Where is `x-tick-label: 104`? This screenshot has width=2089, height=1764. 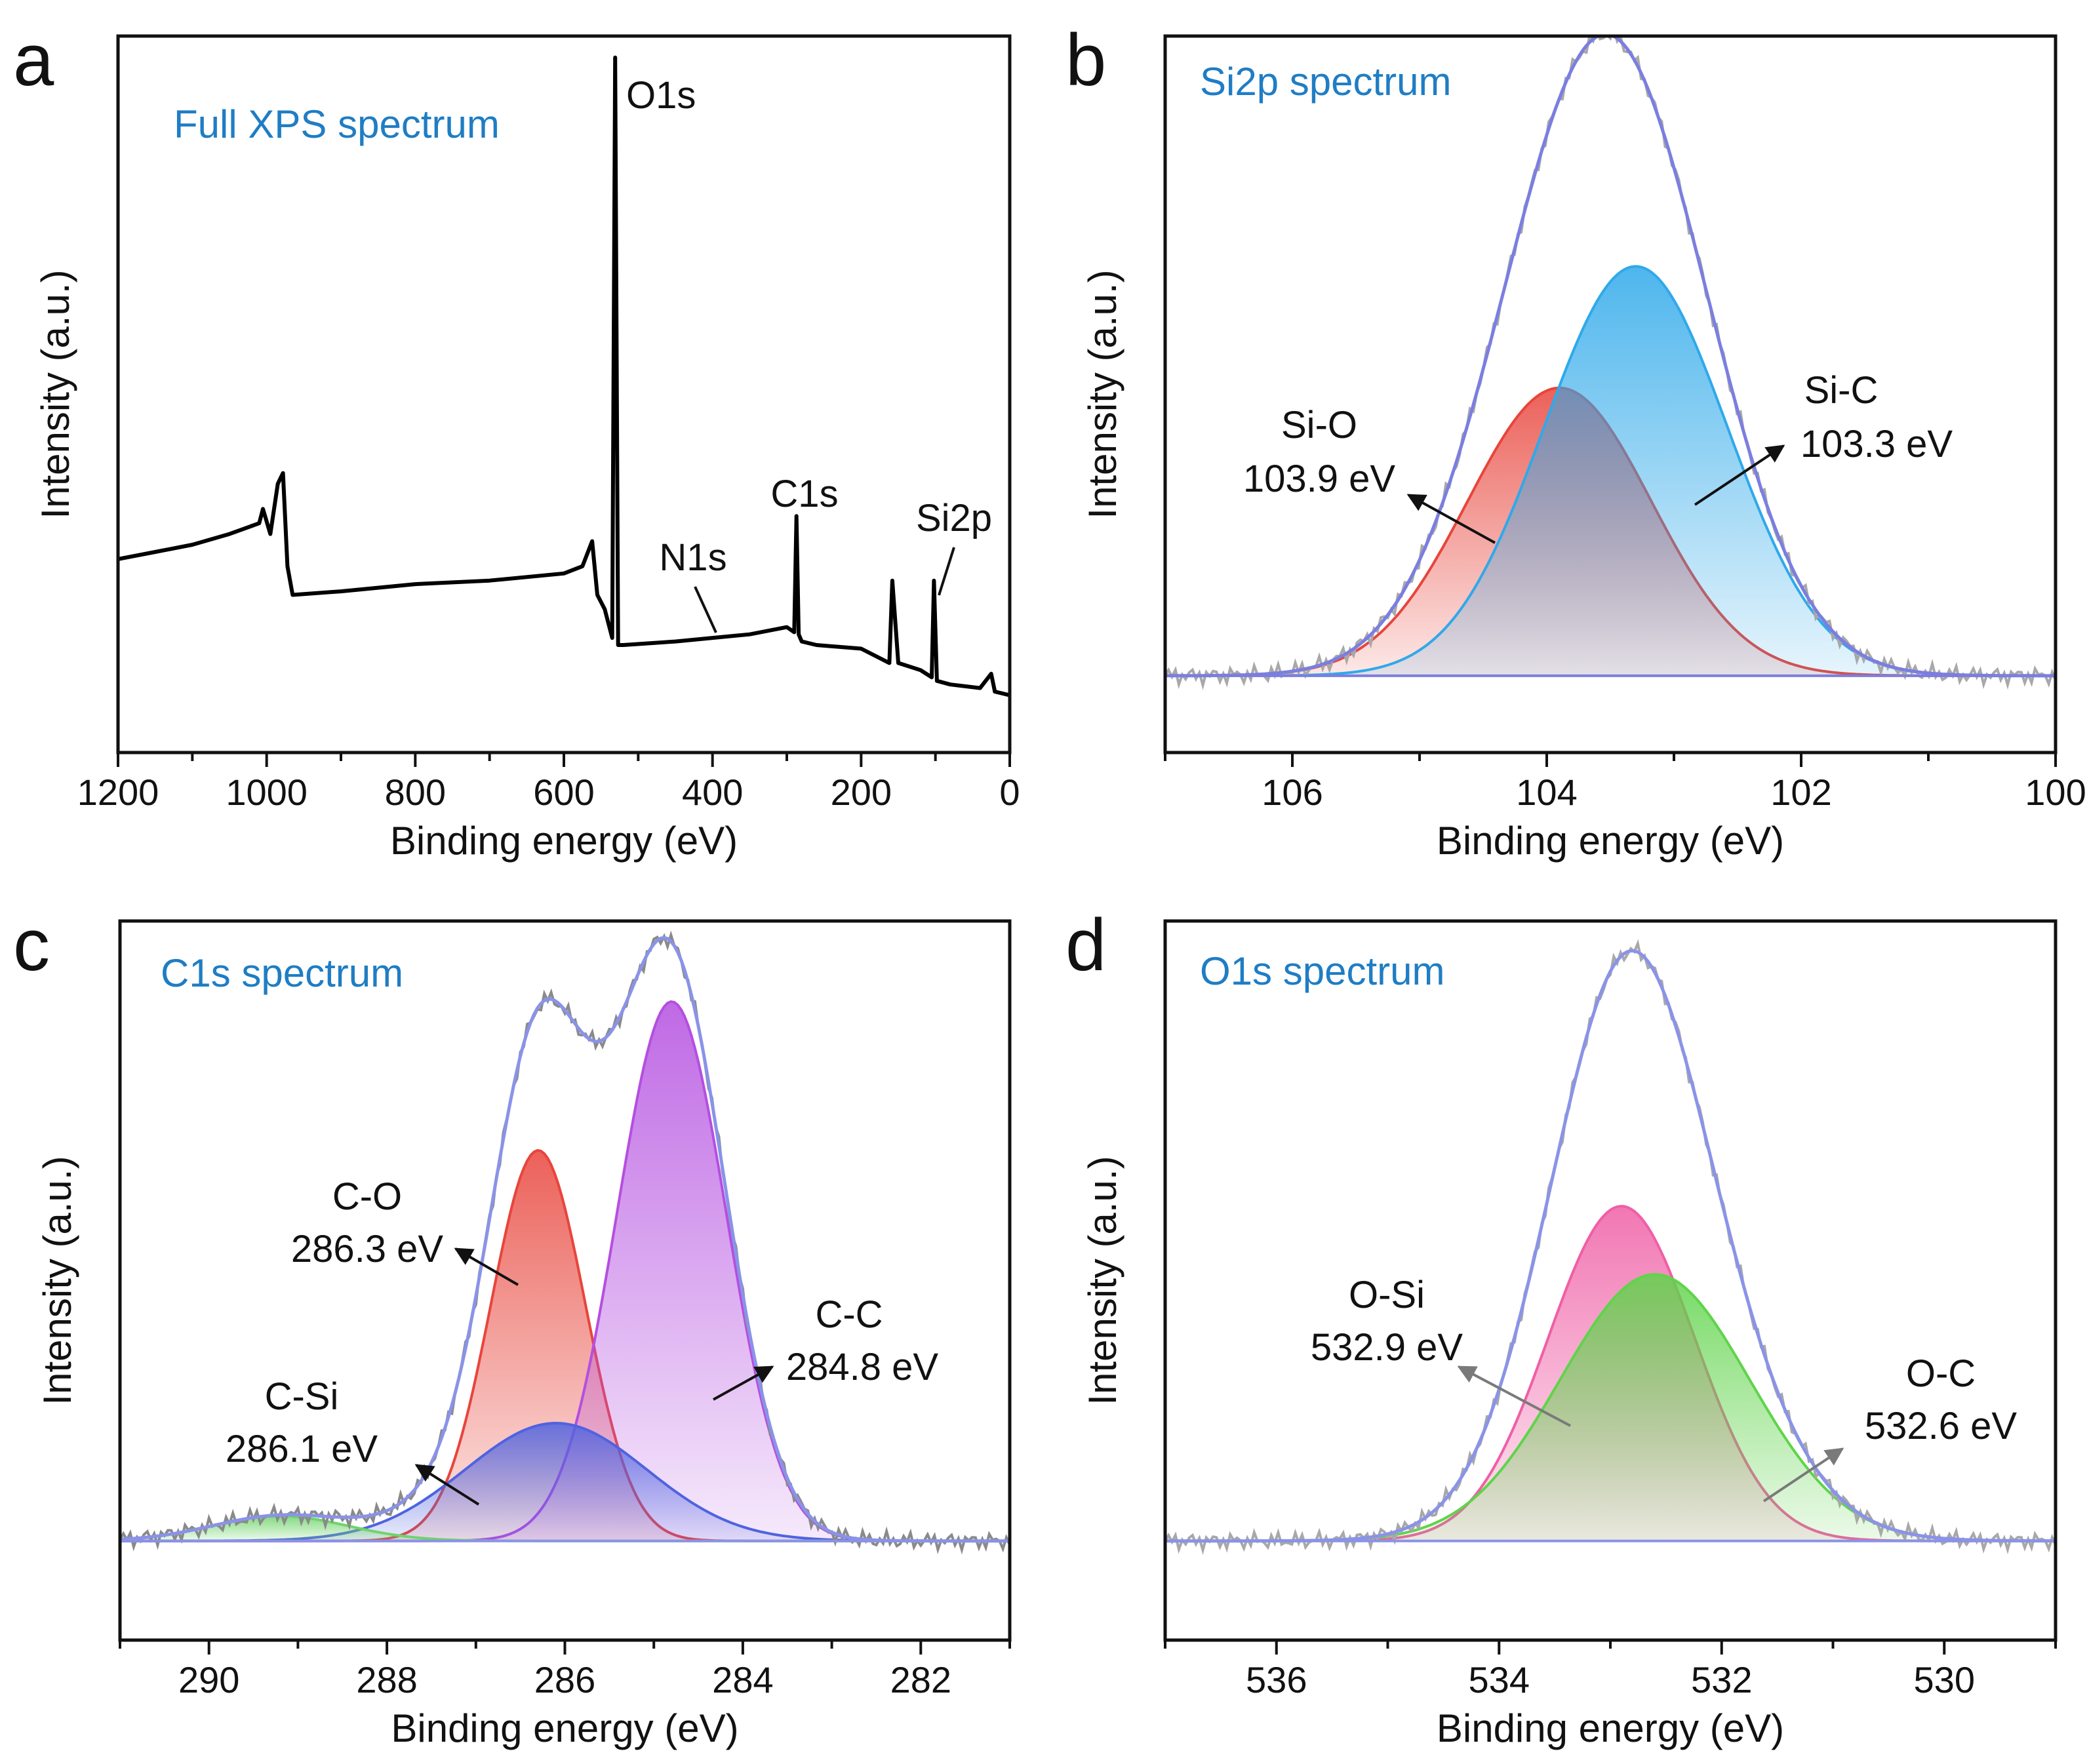
x-tick-label: 104 is located at coordinates (1546, 792).